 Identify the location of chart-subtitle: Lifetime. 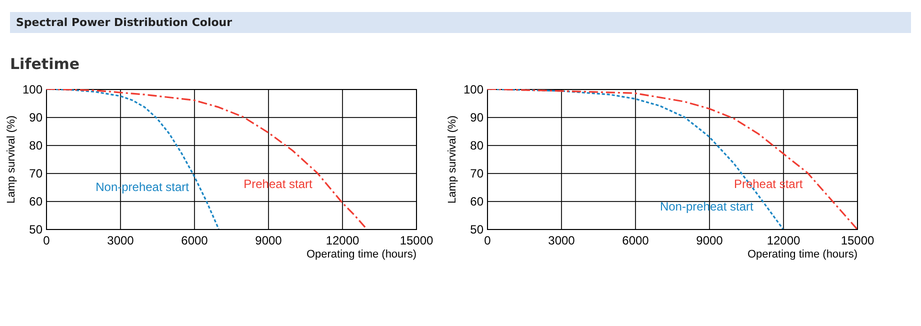
(45, 64).